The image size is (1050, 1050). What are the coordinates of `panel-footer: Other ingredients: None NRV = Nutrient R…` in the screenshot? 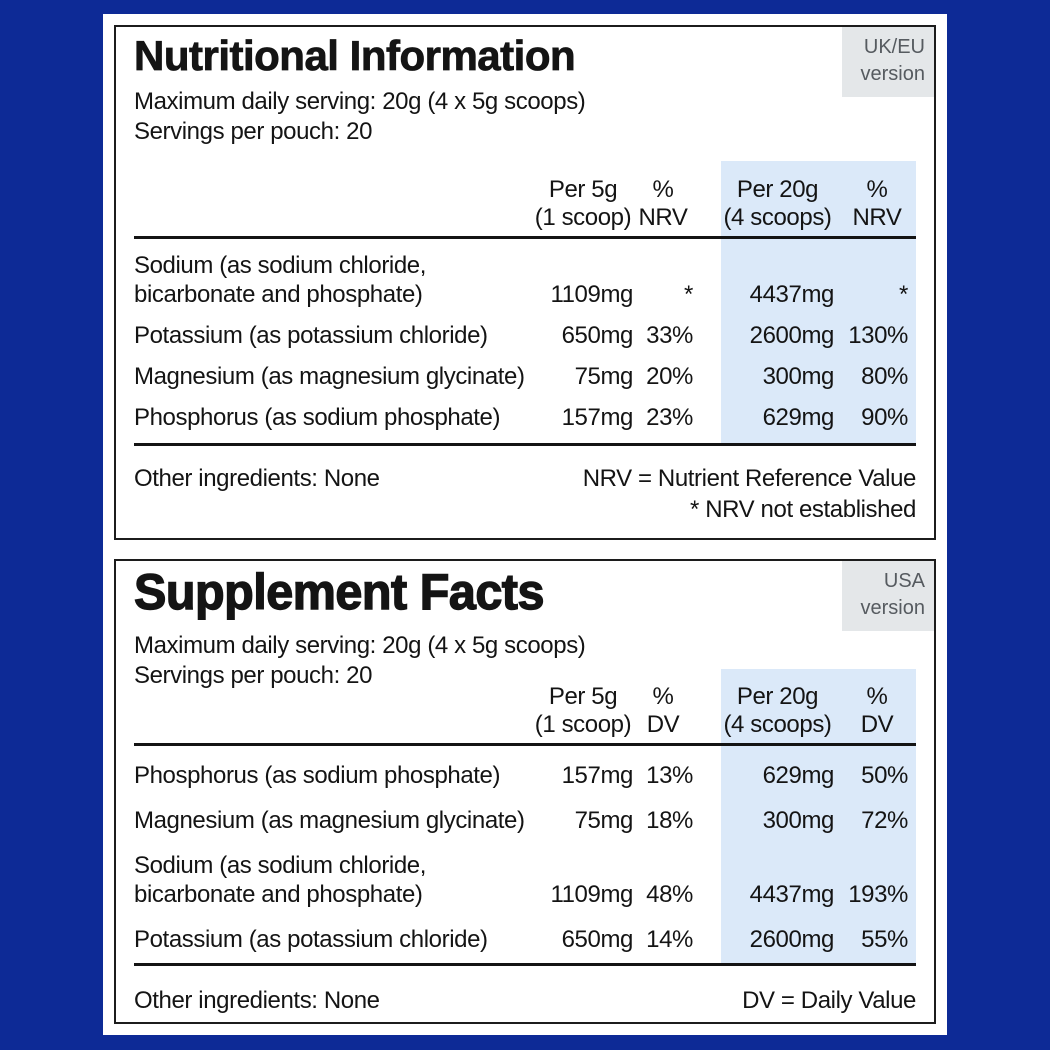 It's located at (525, 485).